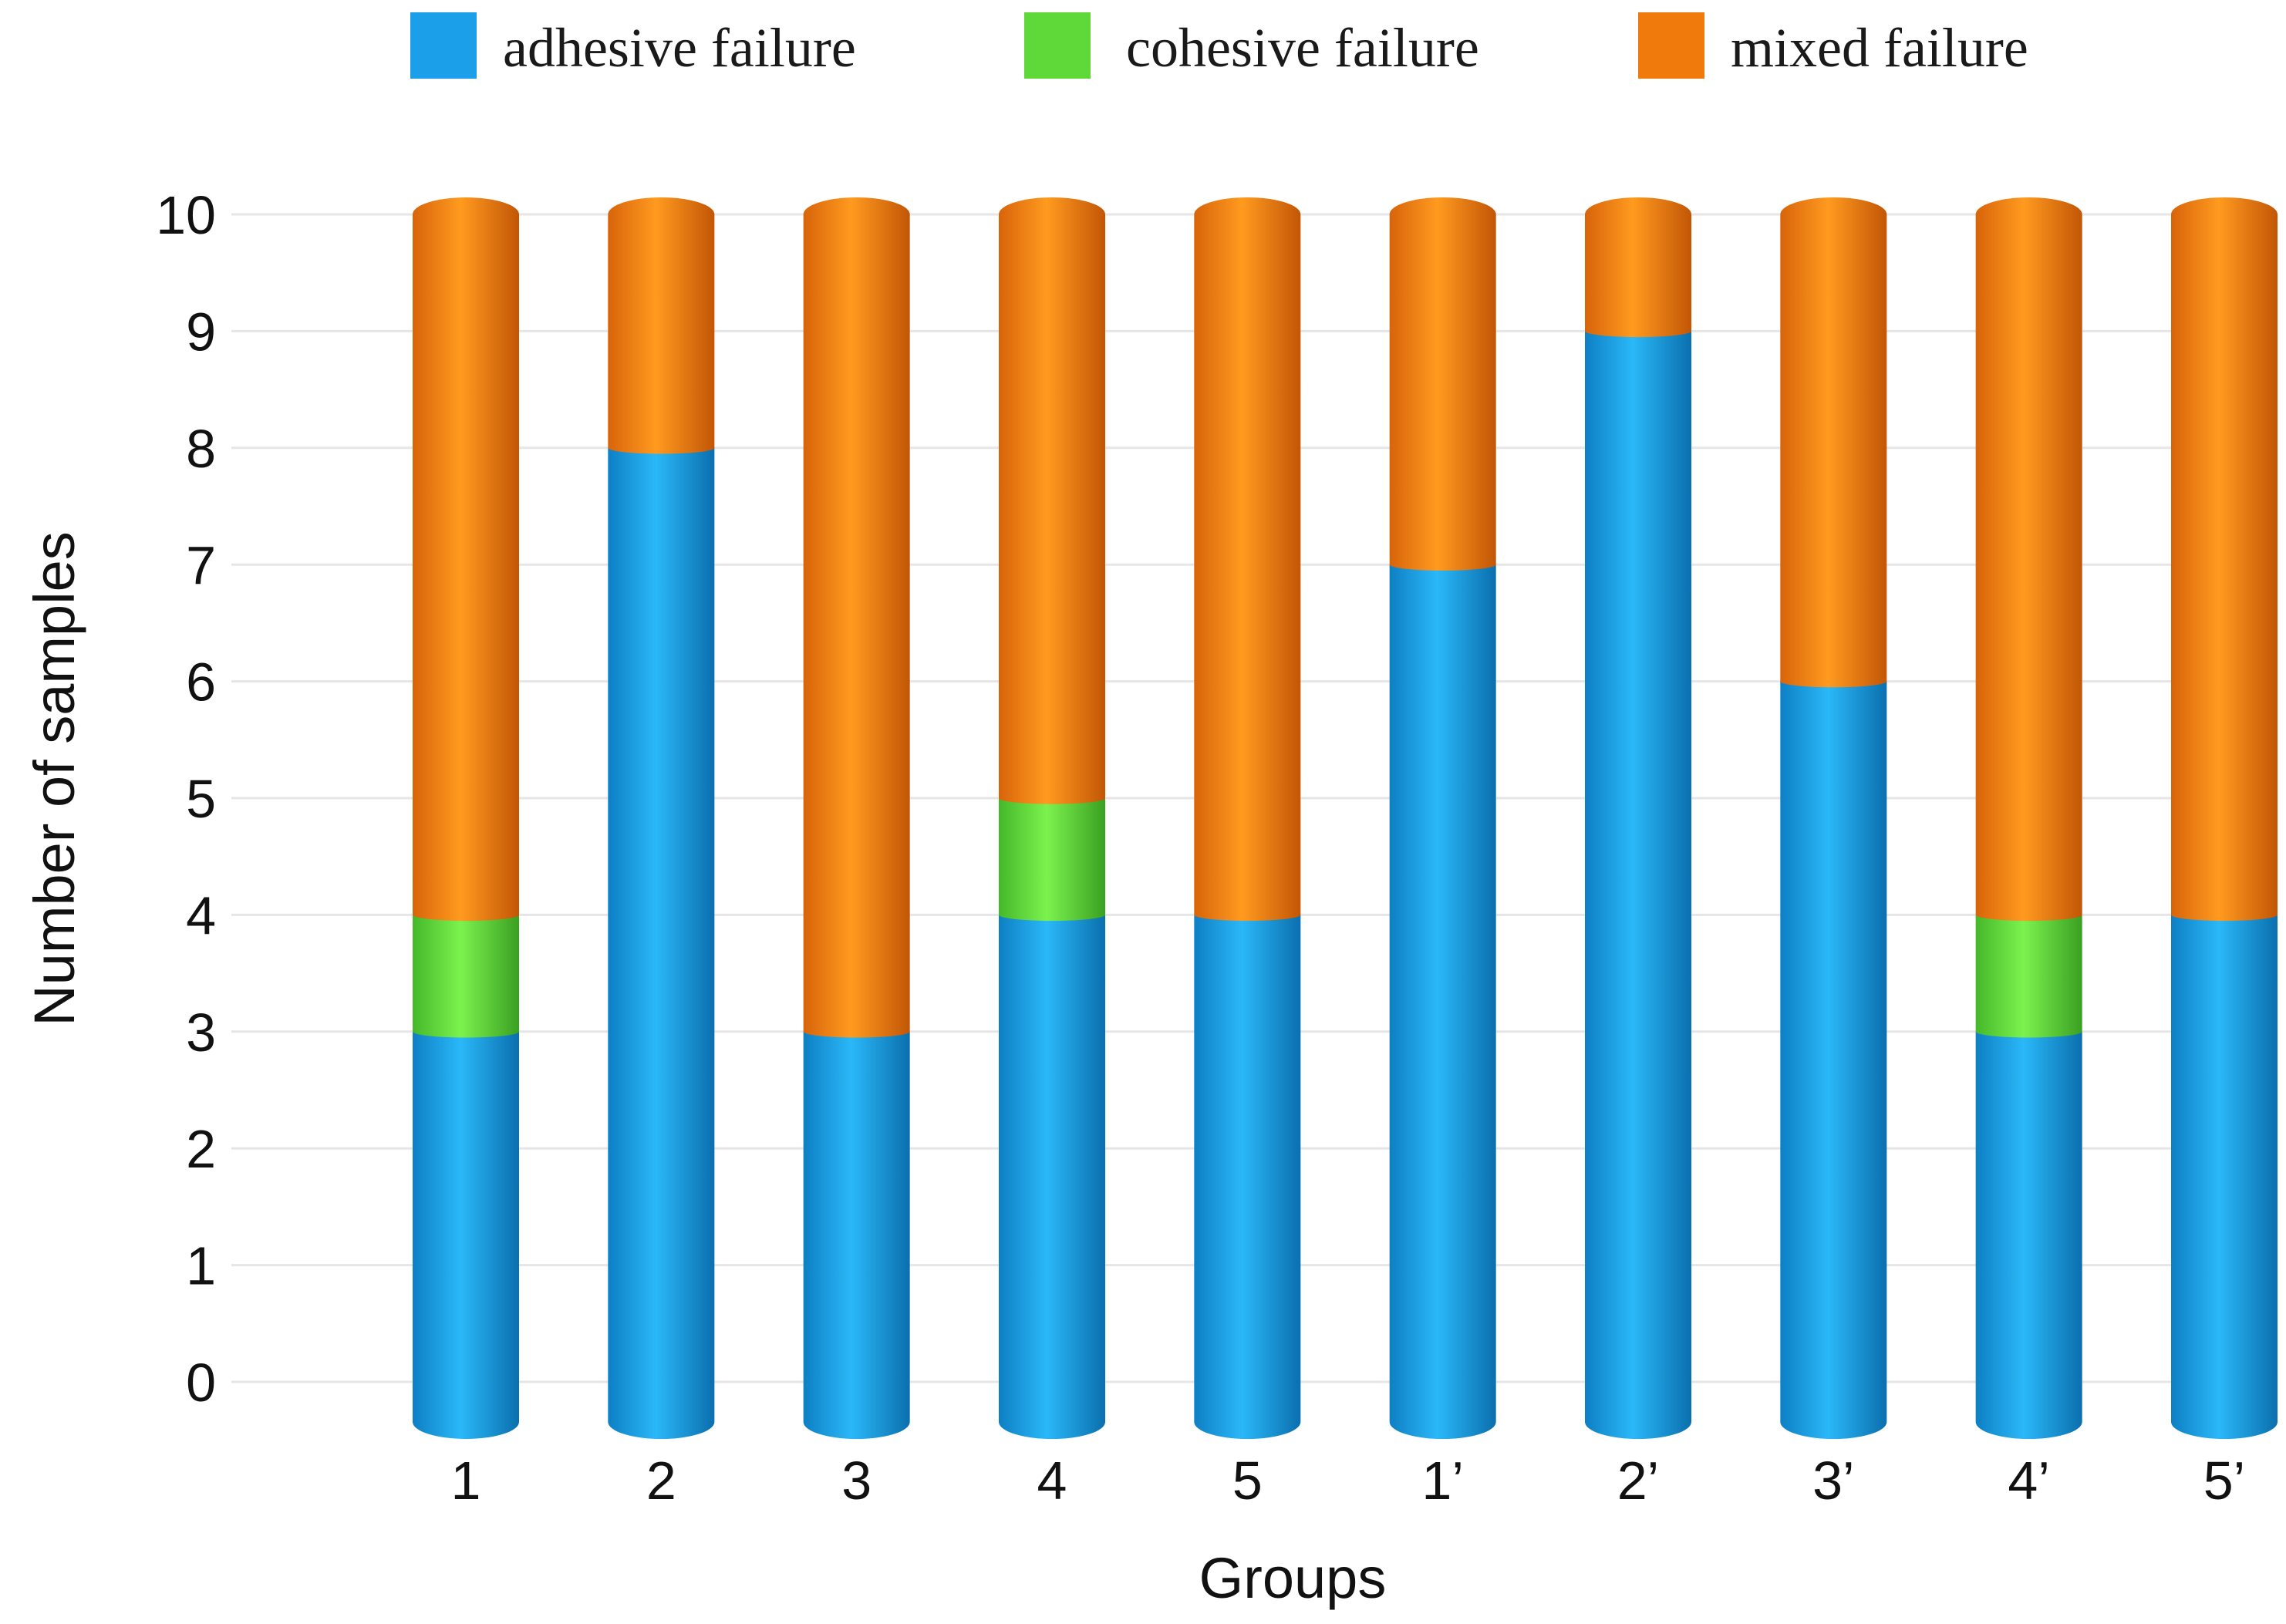  I want to click on y-tick-label: 2, so click(201, 1149).